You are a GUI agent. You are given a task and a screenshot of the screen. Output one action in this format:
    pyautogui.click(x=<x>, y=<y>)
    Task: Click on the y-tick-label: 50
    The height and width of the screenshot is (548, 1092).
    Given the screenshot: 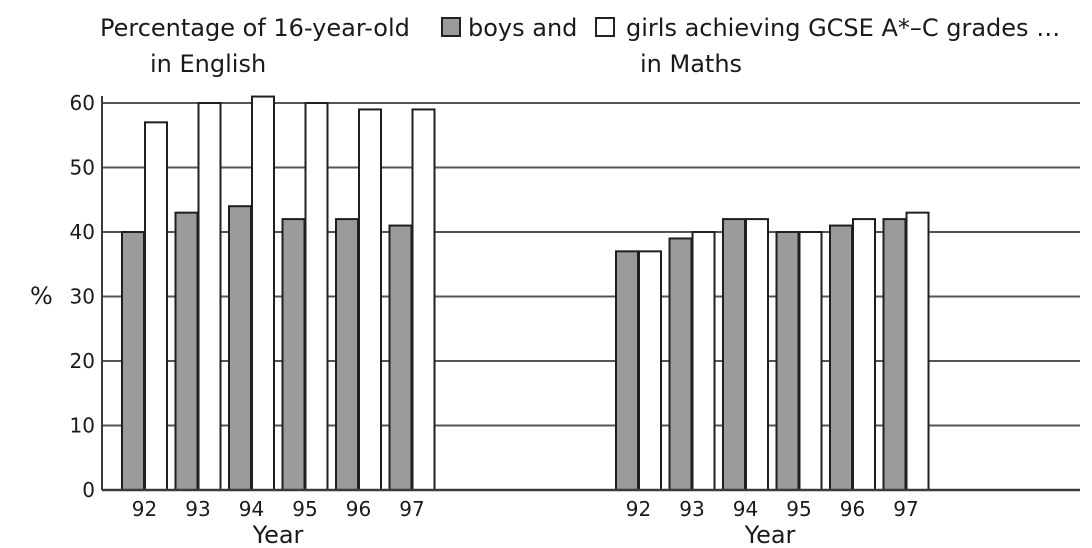 What is the action you would take?
    pyautogui.click(x=82, y=168)
    